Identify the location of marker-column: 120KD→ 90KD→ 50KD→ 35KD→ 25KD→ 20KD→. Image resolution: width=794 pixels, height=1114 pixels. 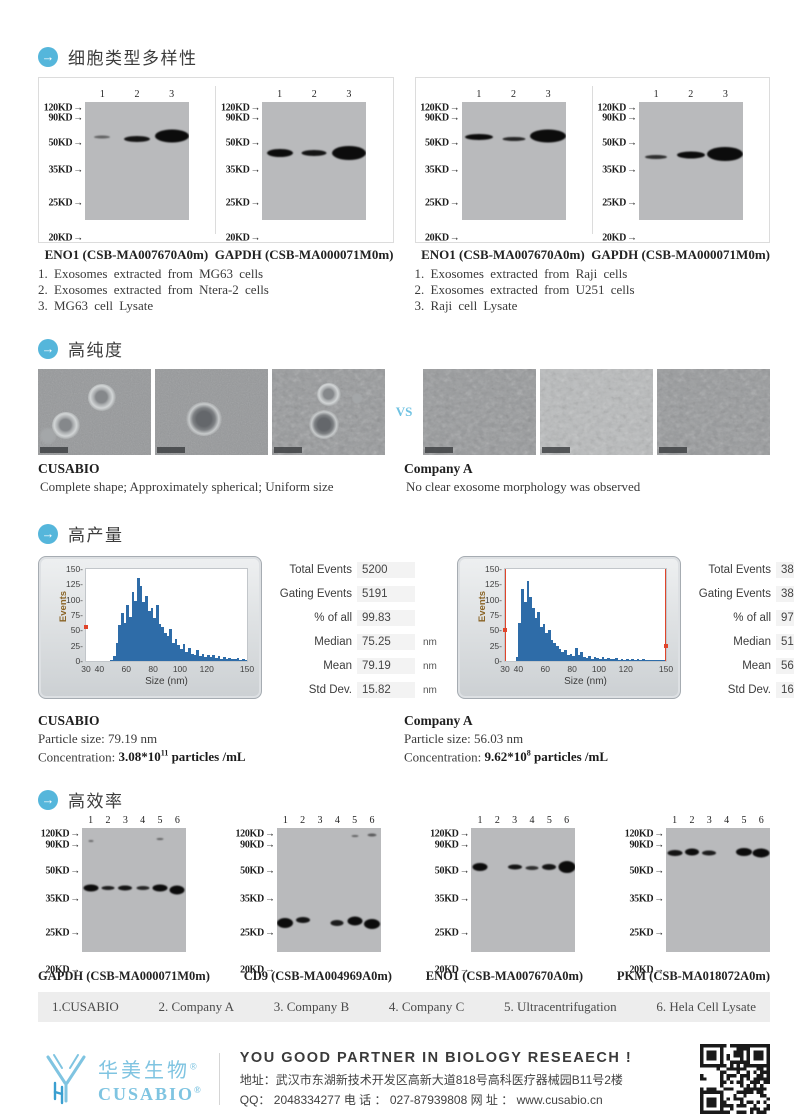
(240, 167).